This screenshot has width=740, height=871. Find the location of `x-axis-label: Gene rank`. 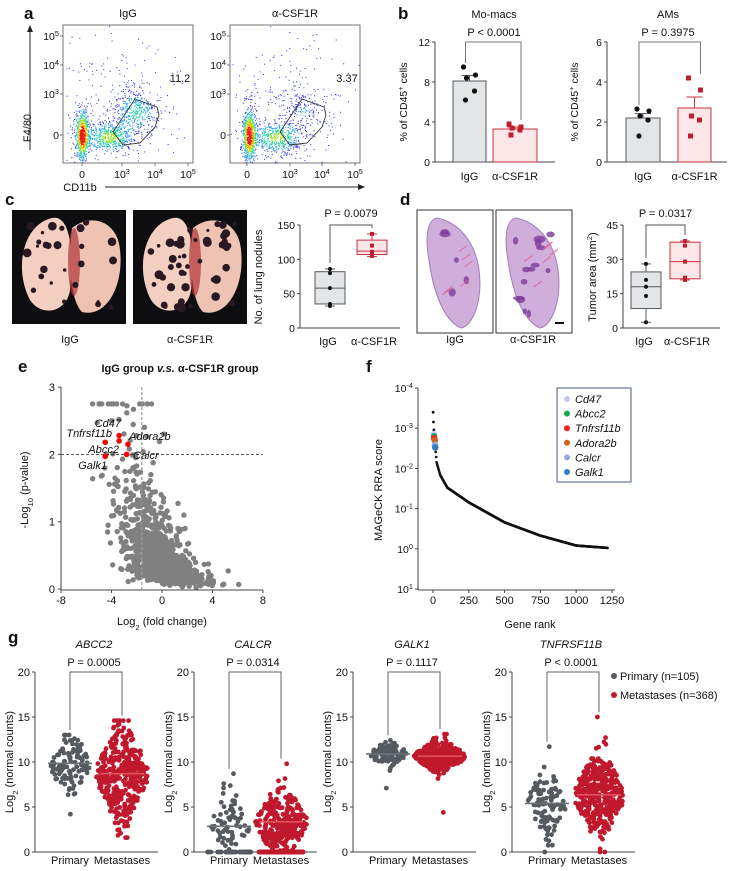

x-axis-label: Gene rank is located at coordinates (530, 625).